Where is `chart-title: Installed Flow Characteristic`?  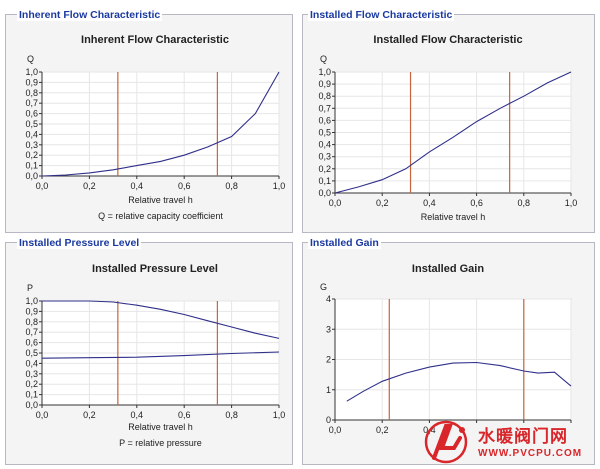 chart-title: Installed Flow Characteristic is located at coordinates (447, 40).